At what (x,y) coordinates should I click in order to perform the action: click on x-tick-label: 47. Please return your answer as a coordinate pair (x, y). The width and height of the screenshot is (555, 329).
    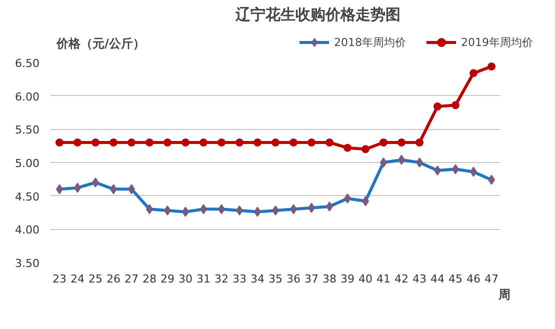
    Looking at the image, I should click on (491, 279).